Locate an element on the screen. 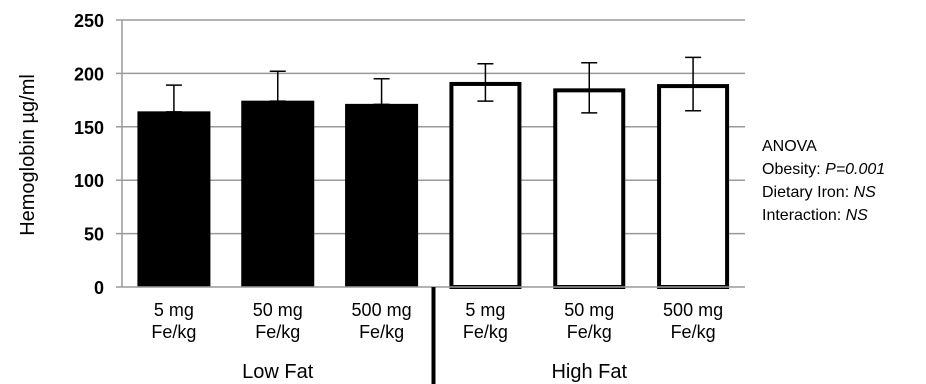  anova-title: ANOVA is located at coordinates (789, 146).